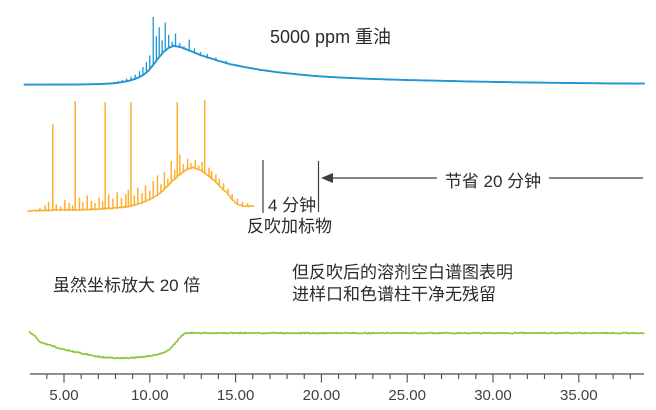  What do you see at coordinates (402, 272) in the screenshot?
I see `blank-note-line-1: 但反吹后的溶剂空白谱图表明` at bounding box center [402, 272].